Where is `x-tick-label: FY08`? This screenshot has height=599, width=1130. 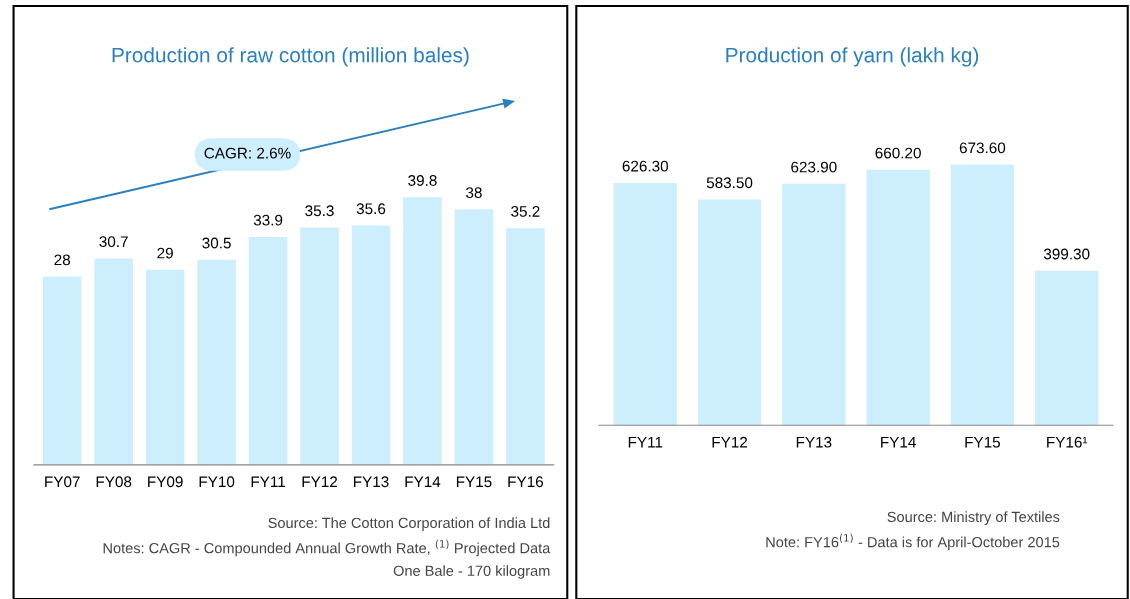 x-tick-label: FY08 is located at coordinates (114, 482).